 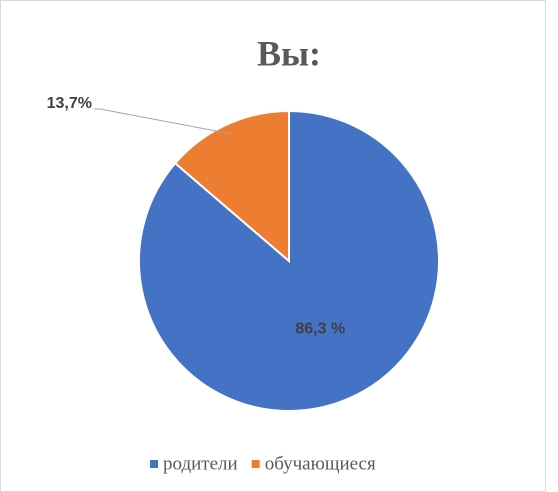 I want to click on legend-label: родители, so click(x=200, y=463).